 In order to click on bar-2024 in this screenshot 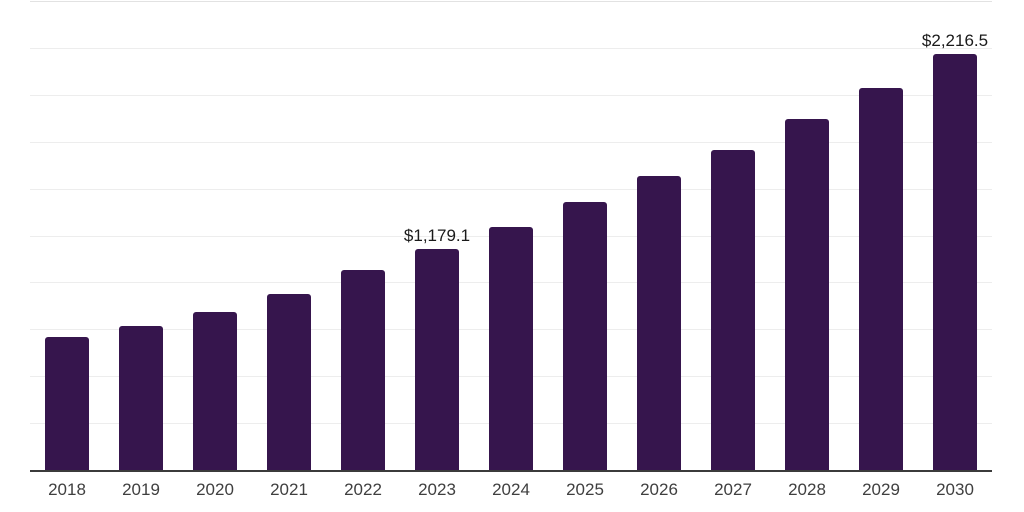, I will do `click(511, 348)`.